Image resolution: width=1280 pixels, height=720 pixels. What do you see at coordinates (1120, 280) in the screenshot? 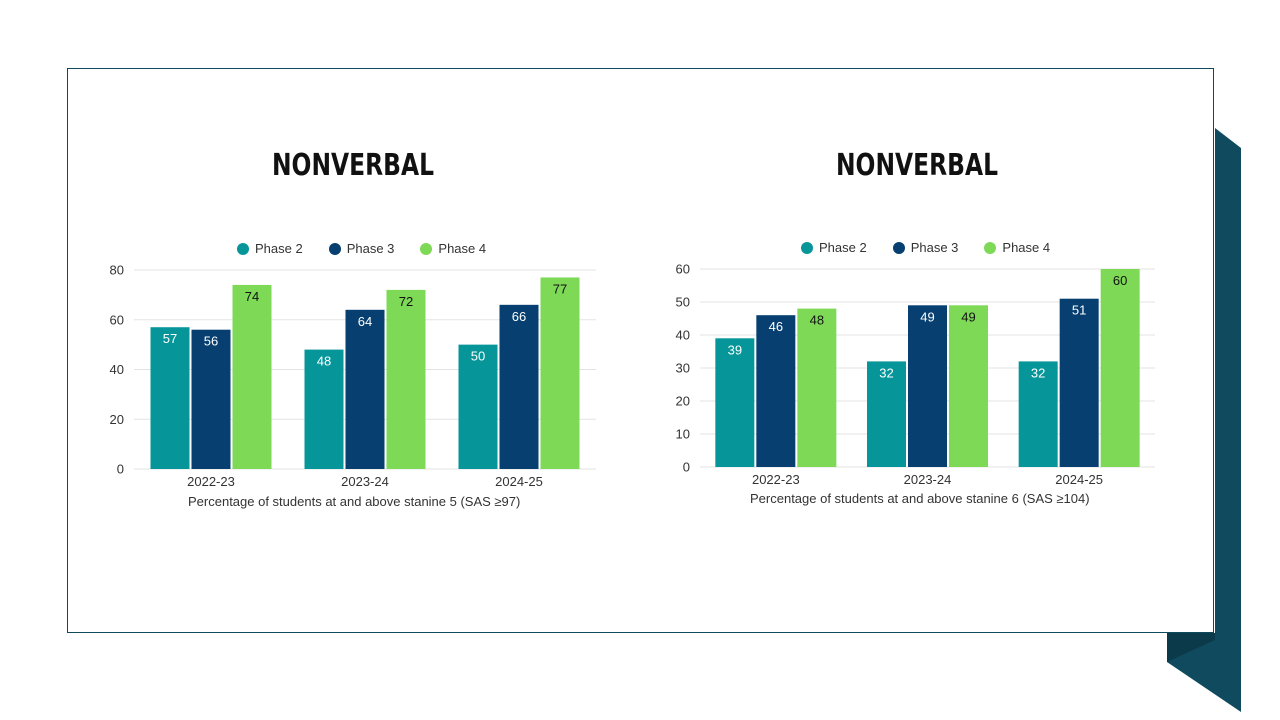
I see `data-label: 60` at bounding box center [1120, 280].